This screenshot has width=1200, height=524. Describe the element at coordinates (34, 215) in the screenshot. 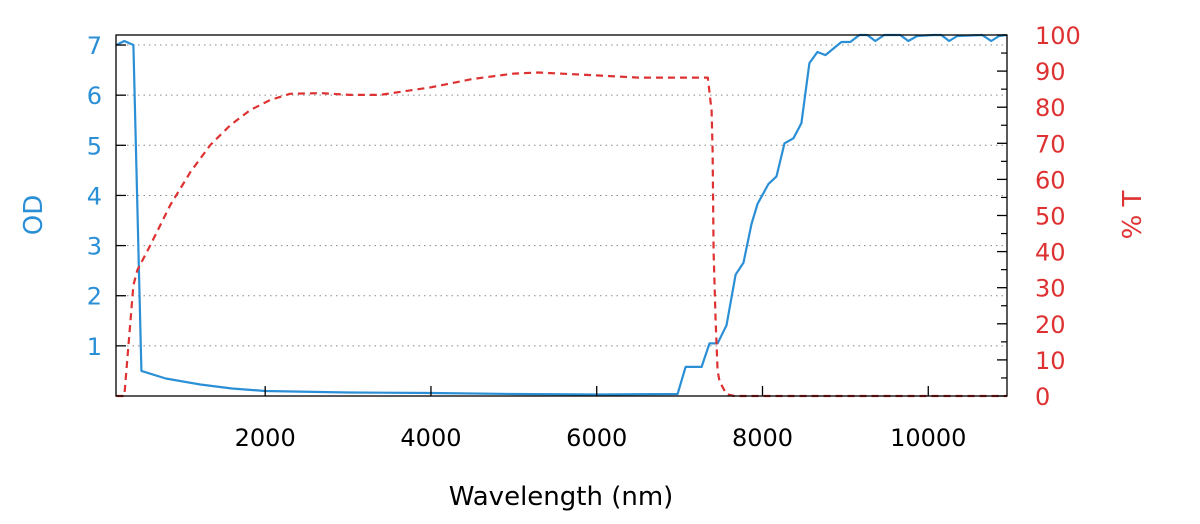

I see `y-left-axis-label: OD` at that location.